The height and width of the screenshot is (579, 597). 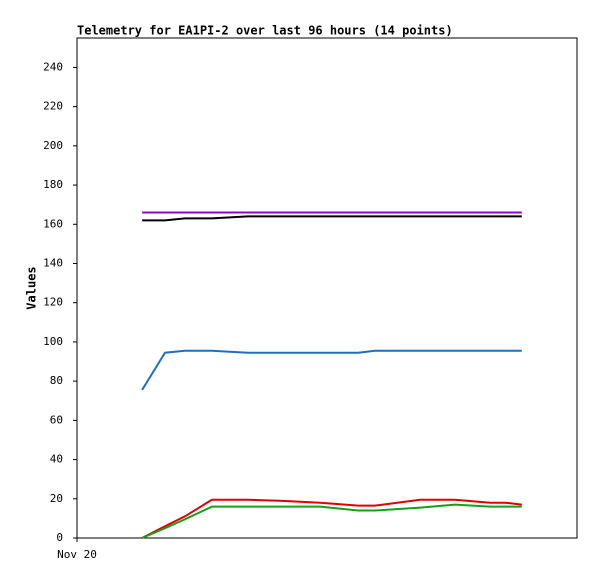 I want to click on x-tick-label: Nov 20, so click(x=77, y=554).